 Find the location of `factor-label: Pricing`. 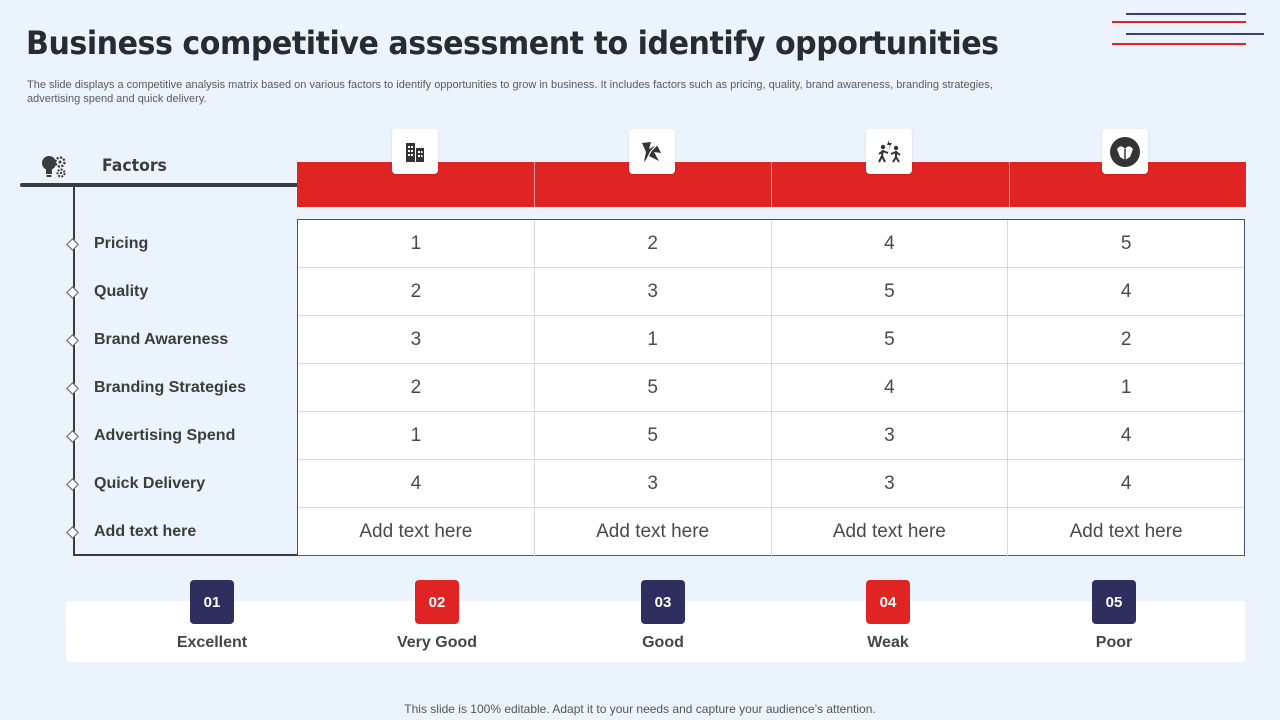

factor-label: Pricing is located at coordinates (121, 243).